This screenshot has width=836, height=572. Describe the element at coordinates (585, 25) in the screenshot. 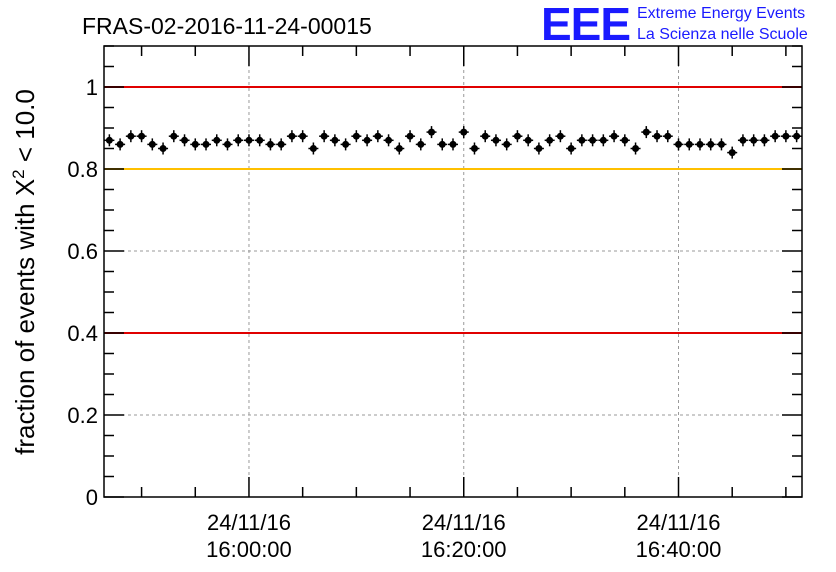

I see `logo-letters: EEE` at that location.